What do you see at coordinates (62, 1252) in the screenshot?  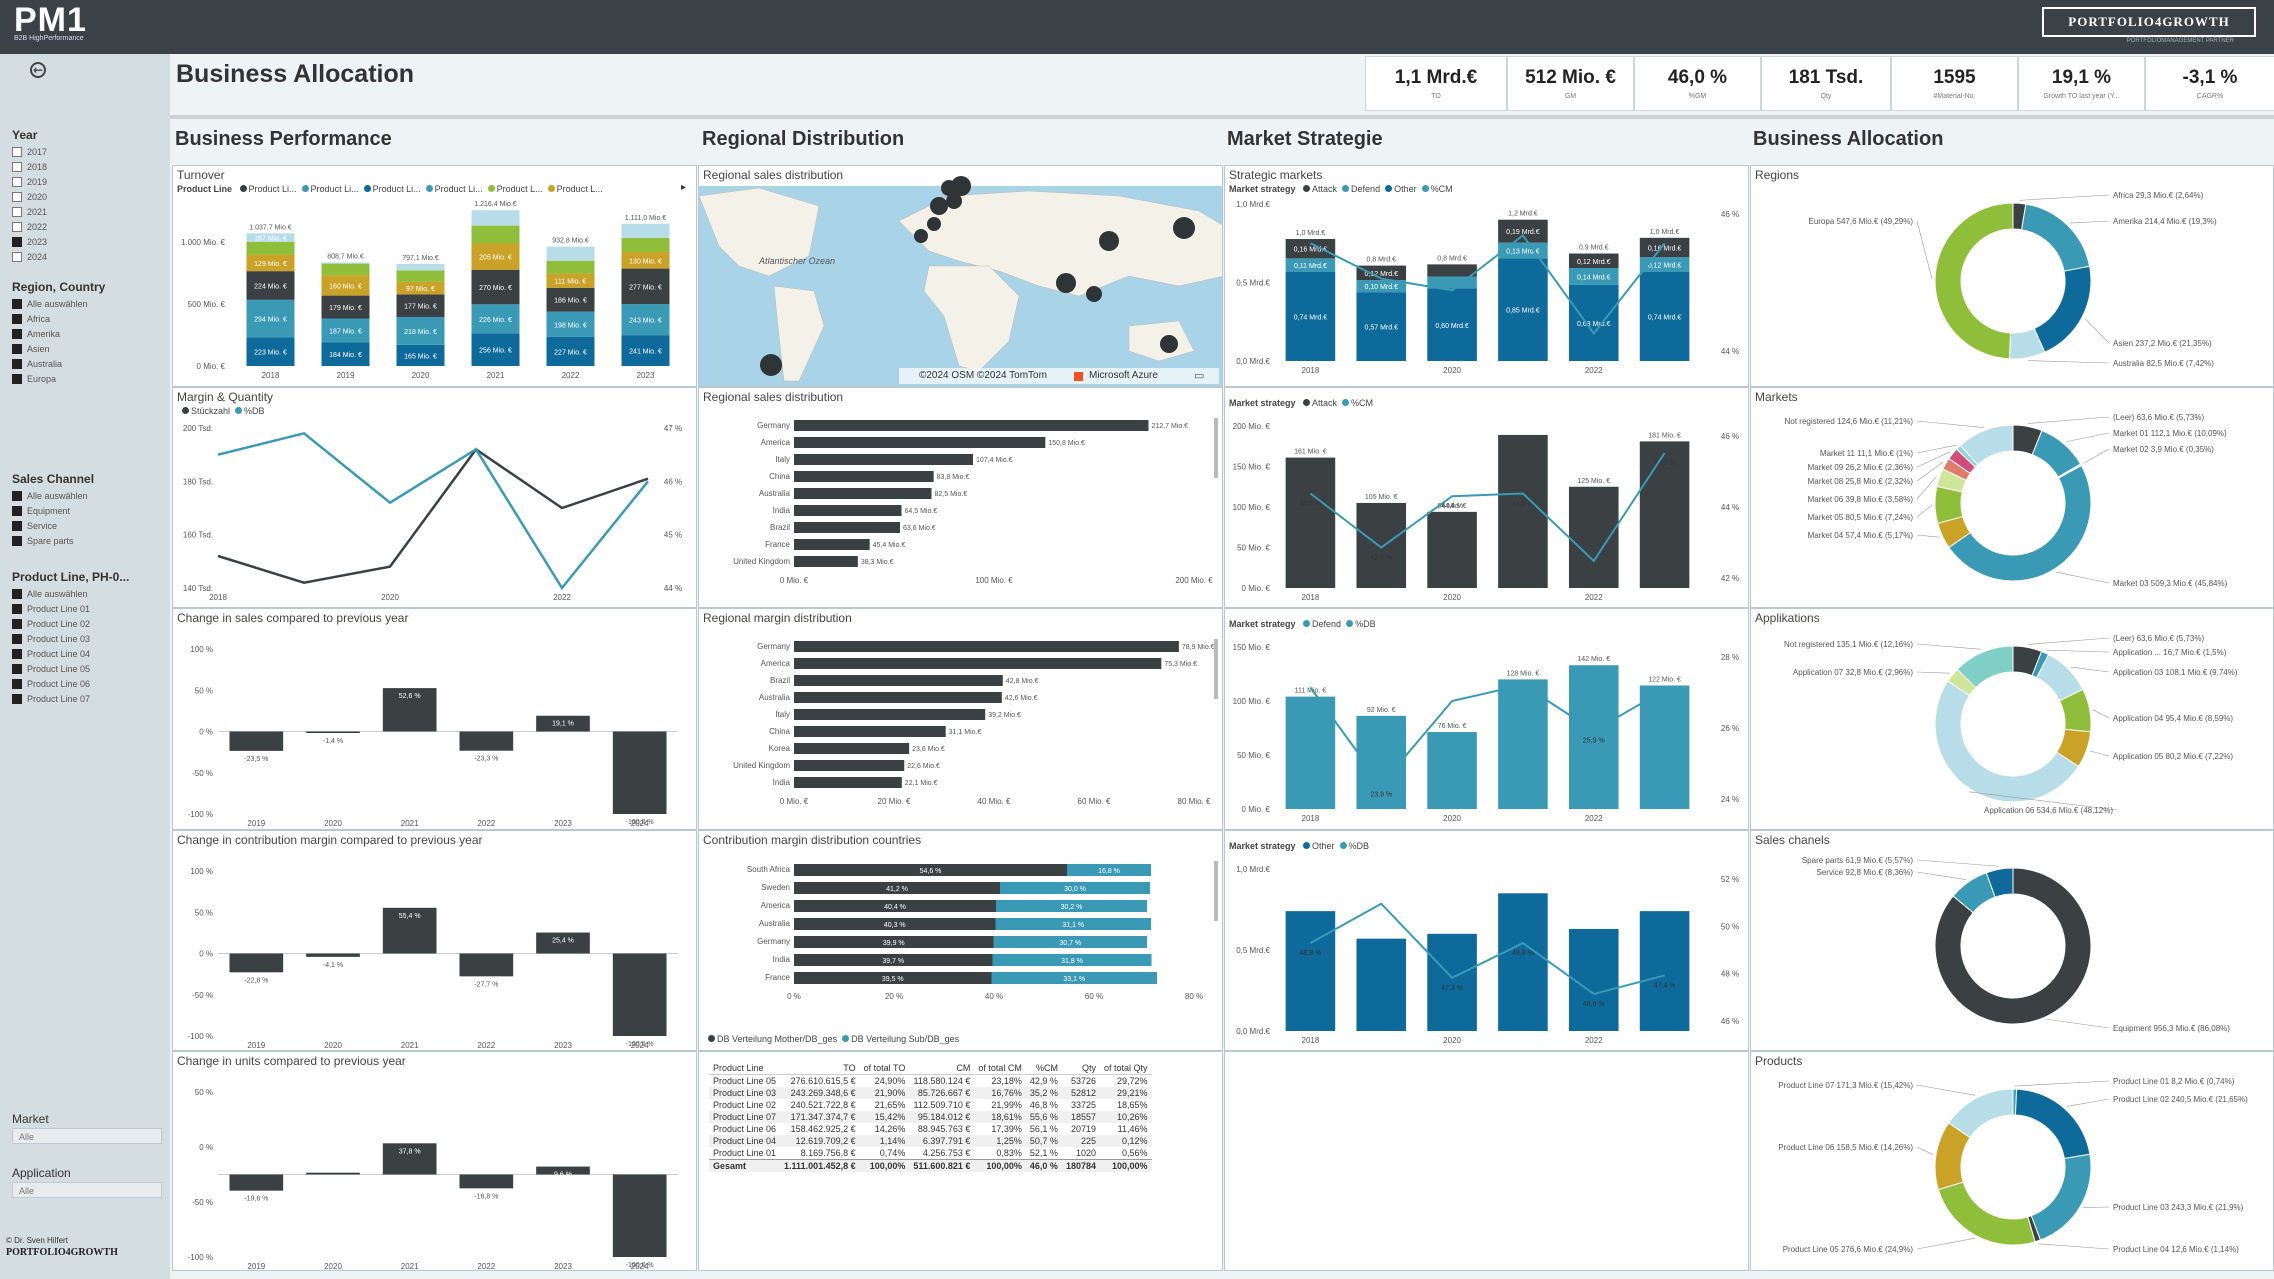 I see `author-brand: PORTFOLIO4GROWTH` at bounding box center [62, 1252].